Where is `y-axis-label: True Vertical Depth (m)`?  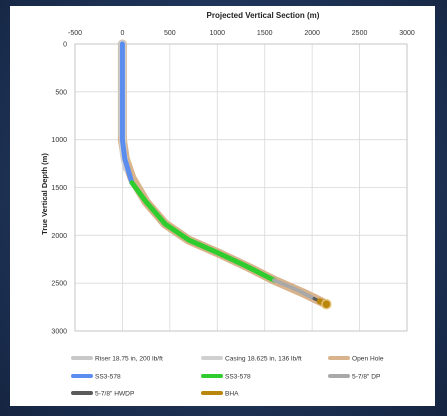 y-axis-label: True Vertical Depth (m) is located at coordinates (44, 194).